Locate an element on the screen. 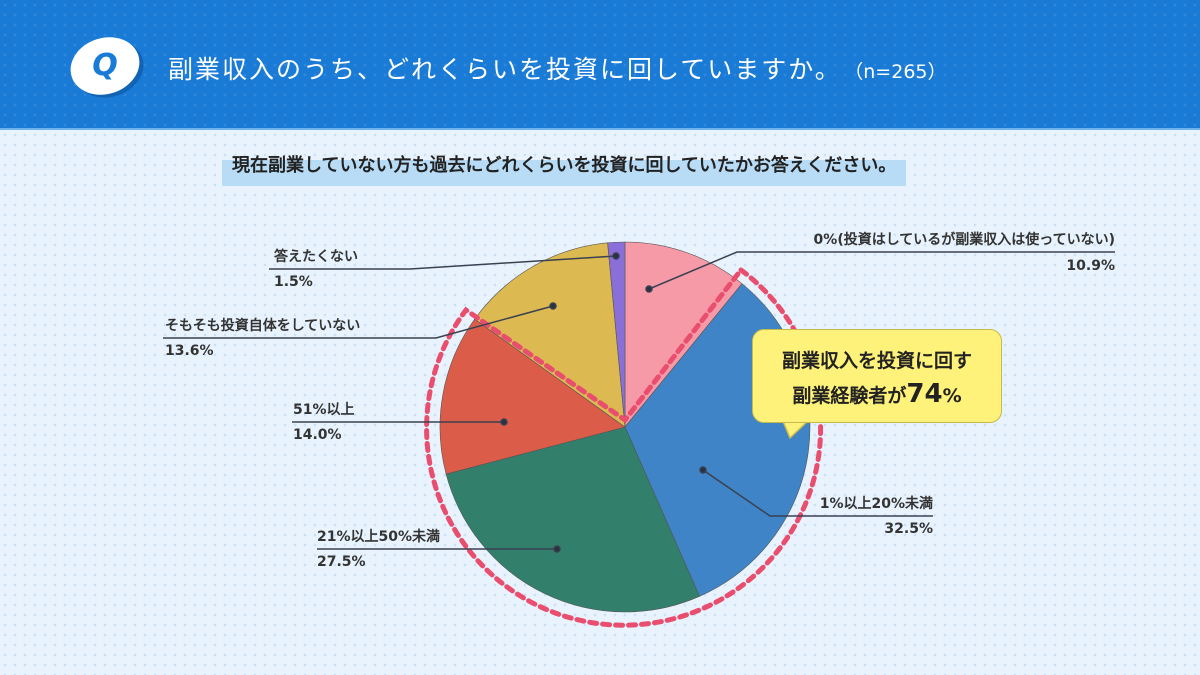 This screenshot has width=1200, height=675. leader-1-20pct is located at coordinates (817, 493).